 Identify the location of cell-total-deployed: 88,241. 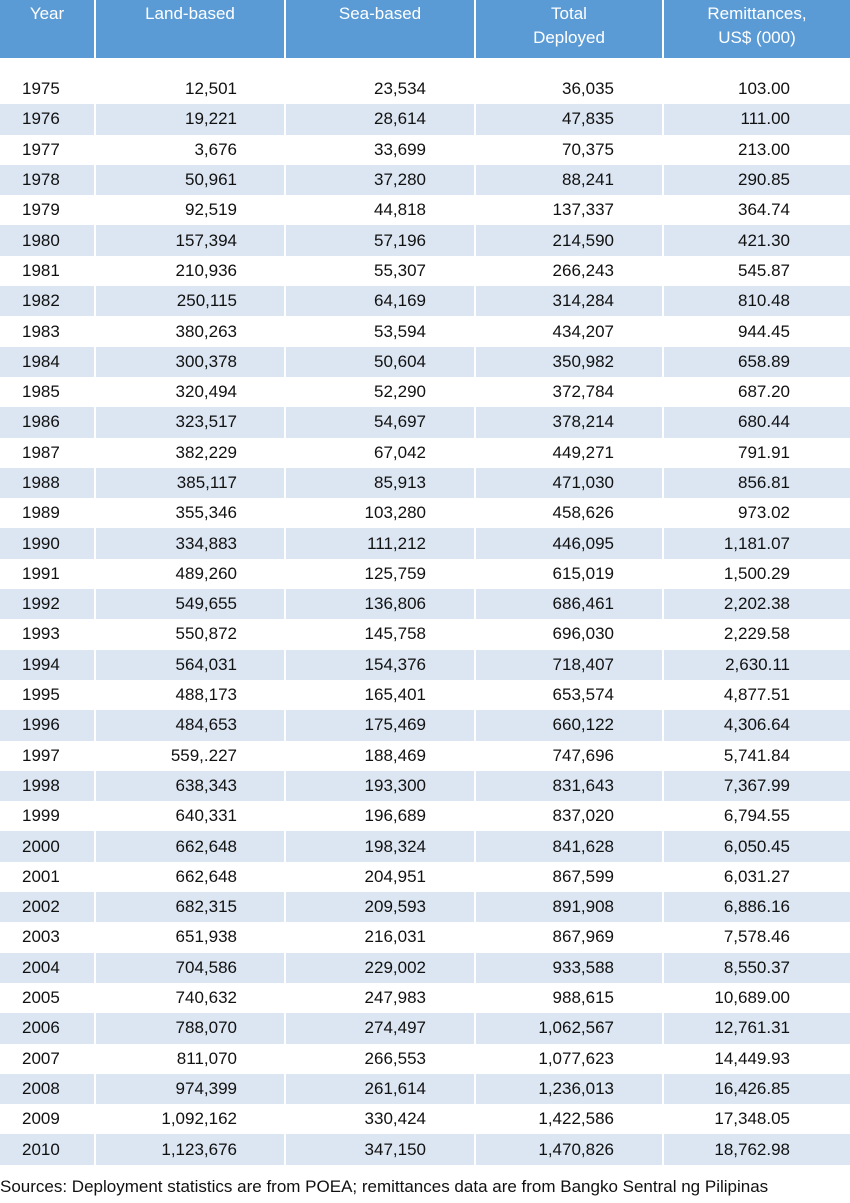
(568, 180).